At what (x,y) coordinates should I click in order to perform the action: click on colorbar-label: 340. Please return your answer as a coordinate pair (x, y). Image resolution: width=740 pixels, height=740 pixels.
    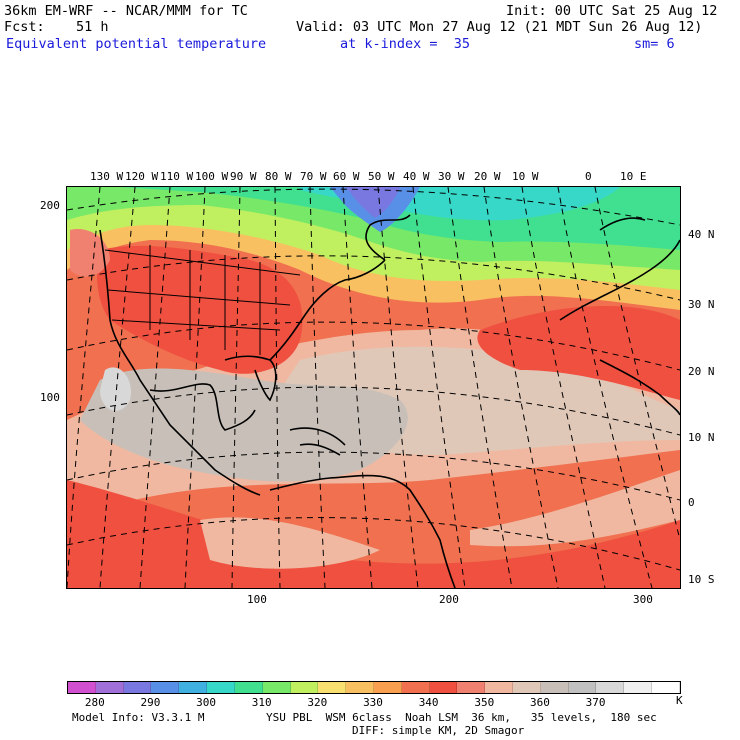
    Looking at the image, I should click on (428, 702).